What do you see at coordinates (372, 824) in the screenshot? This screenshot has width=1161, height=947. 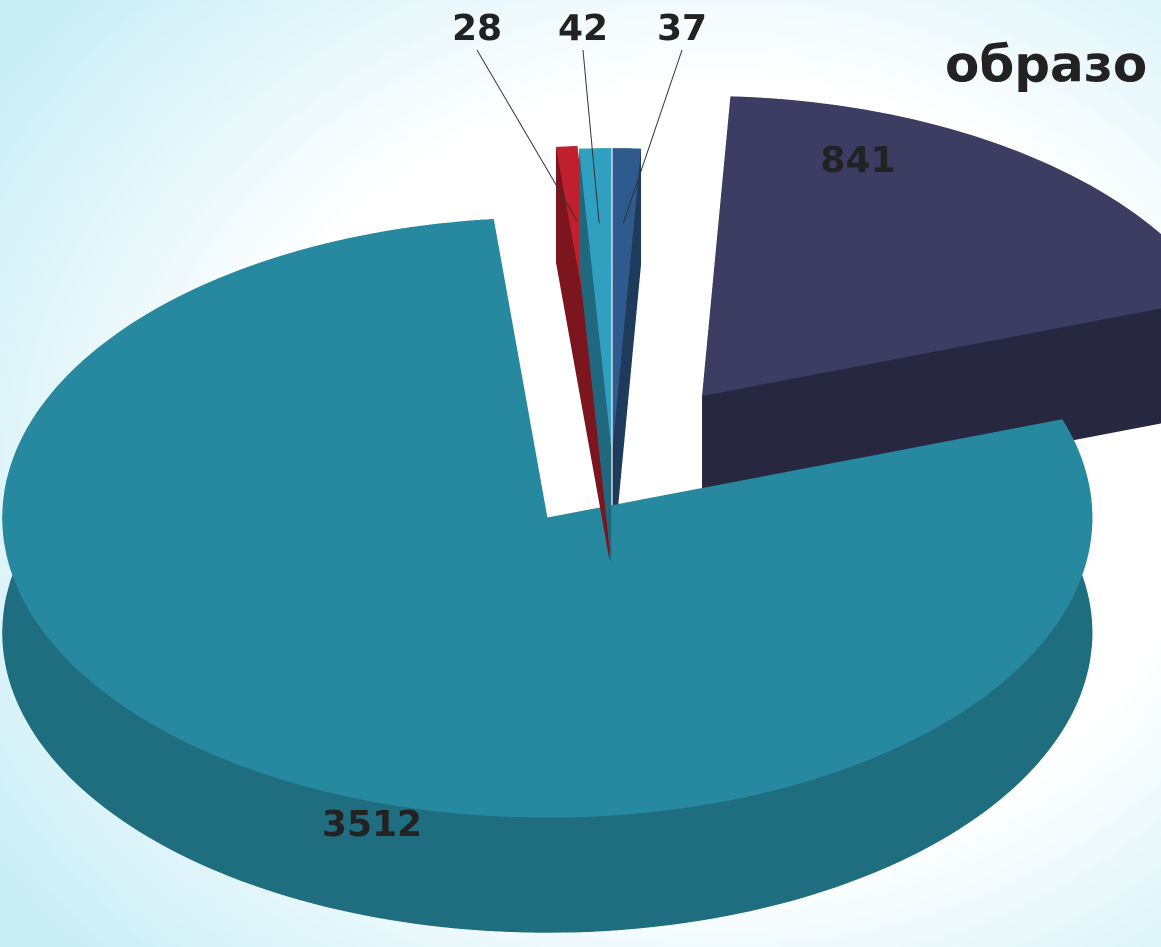 I see `data-label: 3512` at bounding box center [372, 824].